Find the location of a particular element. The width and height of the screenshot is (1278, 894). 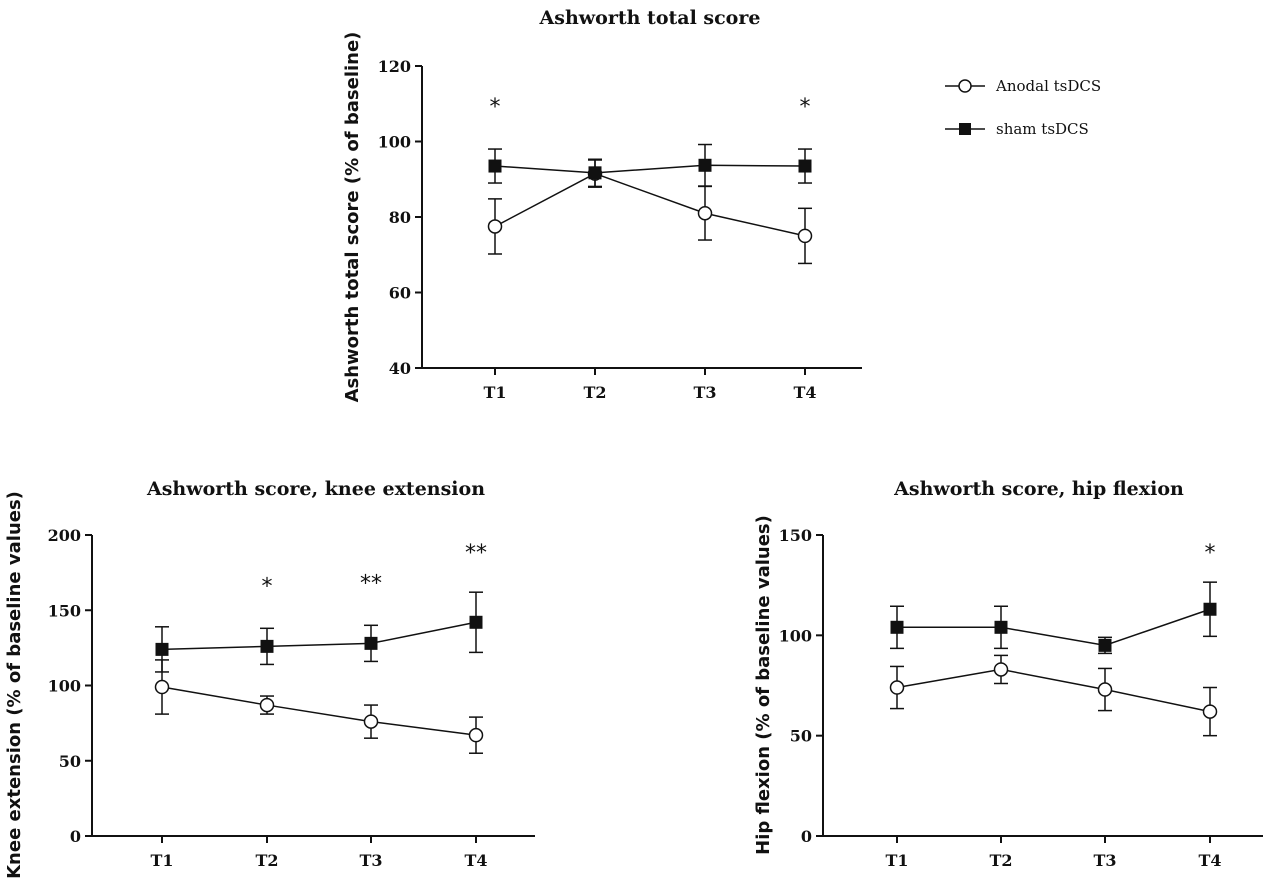

y-tick-label: 60 is located at coordinates (400, 293).